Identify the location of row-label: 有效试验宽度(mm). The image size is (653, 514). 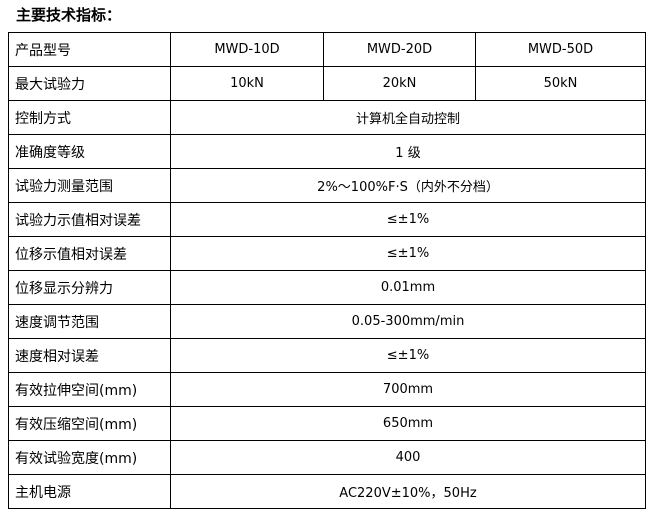
(89, 457).